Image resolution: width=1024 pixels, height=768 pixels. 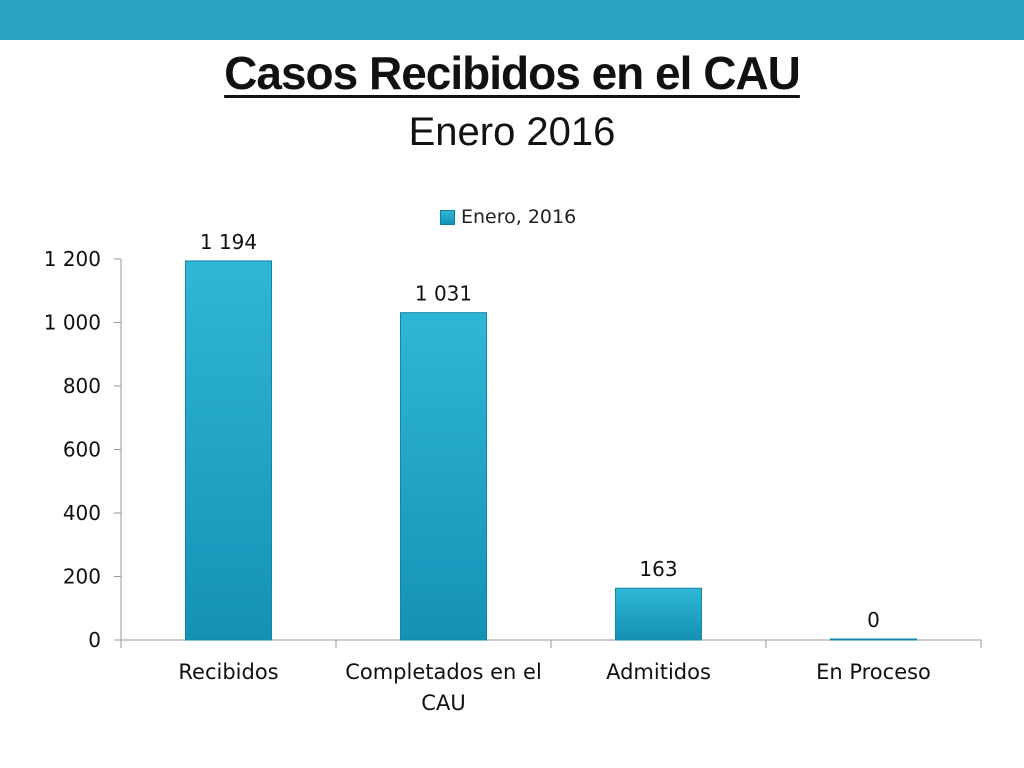 What do you see at coordinates (519, 217) in the screenshot?
I see `legend-label: Enero, 2016` at bounding box center [519, 217].